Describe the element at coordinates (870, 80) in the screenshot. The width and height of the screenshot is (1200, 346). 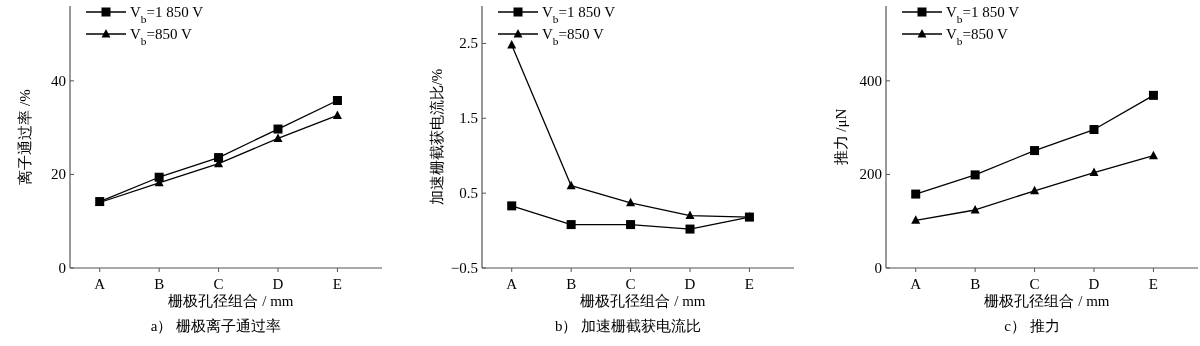
I see `y-tick-label: 400` at that location.